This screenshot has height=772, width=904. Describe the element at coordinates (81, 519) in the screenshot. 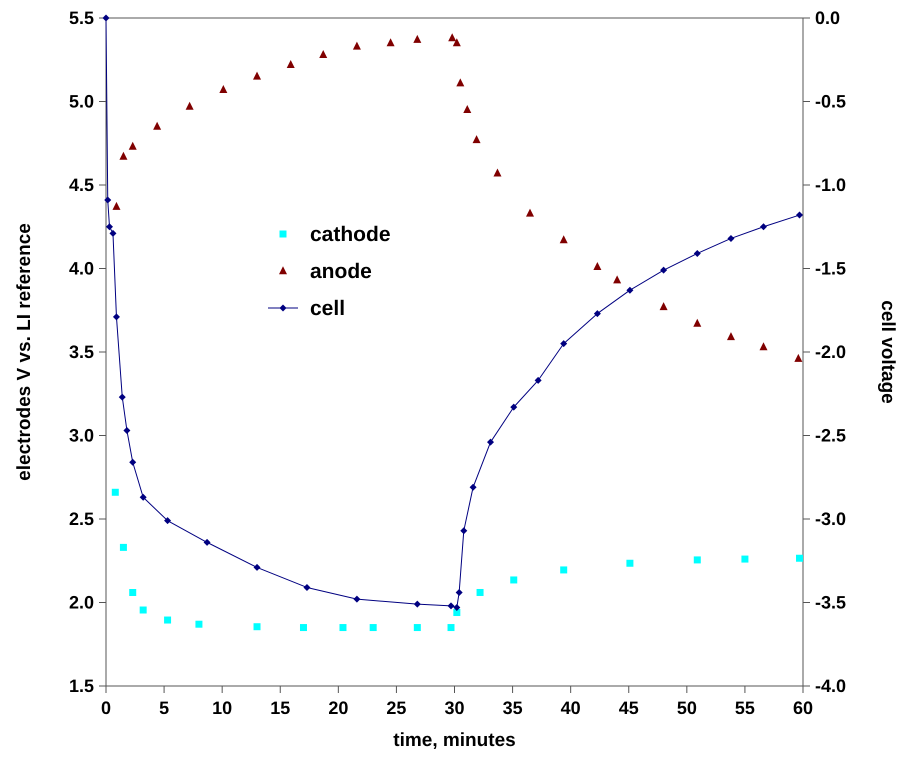

I see `y-tick-label: 2.5` at that location.